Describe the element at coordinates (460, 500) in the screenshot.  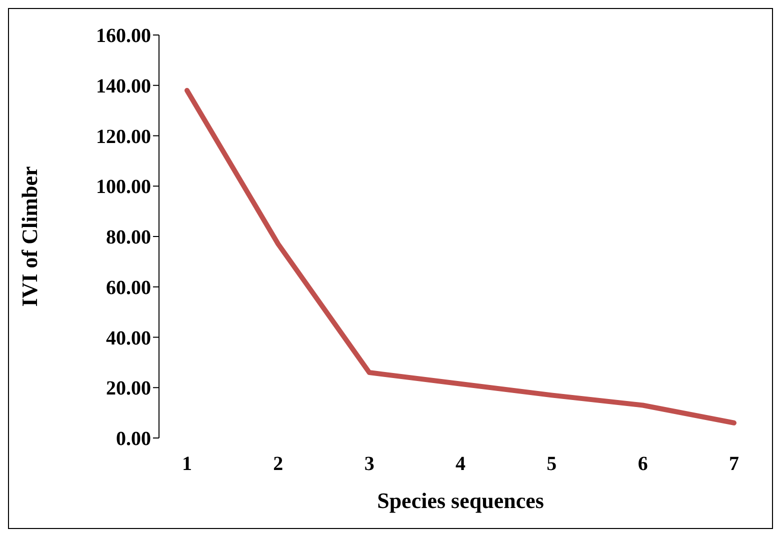
I see `x-axis-title: Species sequences` at that location.